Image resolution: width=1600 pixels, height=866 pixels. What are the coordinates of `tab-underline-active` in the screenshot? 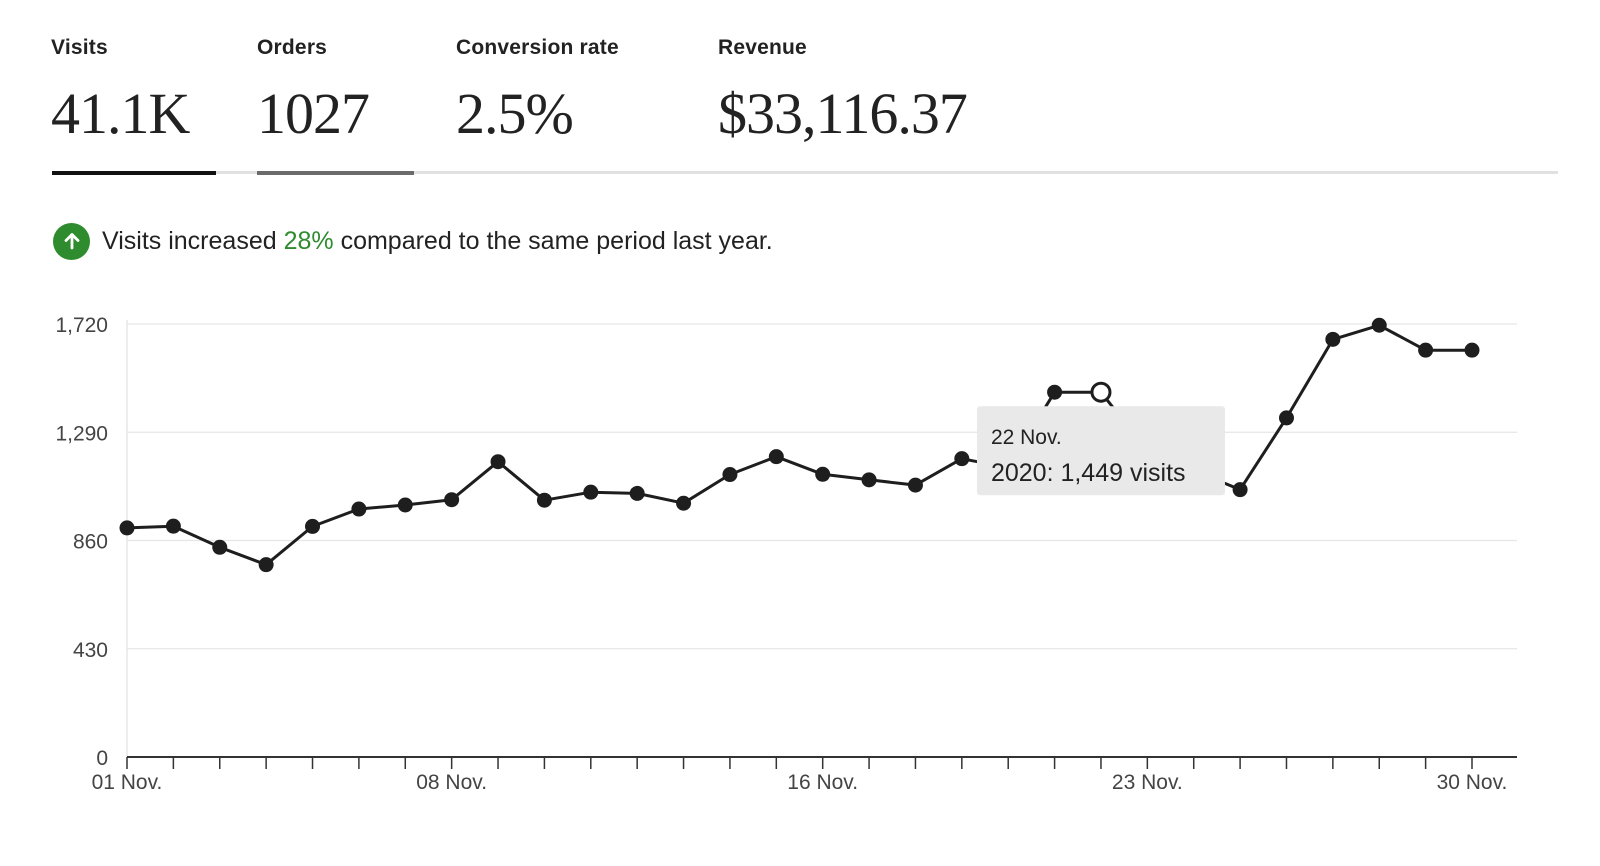 It's located at (134, 173).